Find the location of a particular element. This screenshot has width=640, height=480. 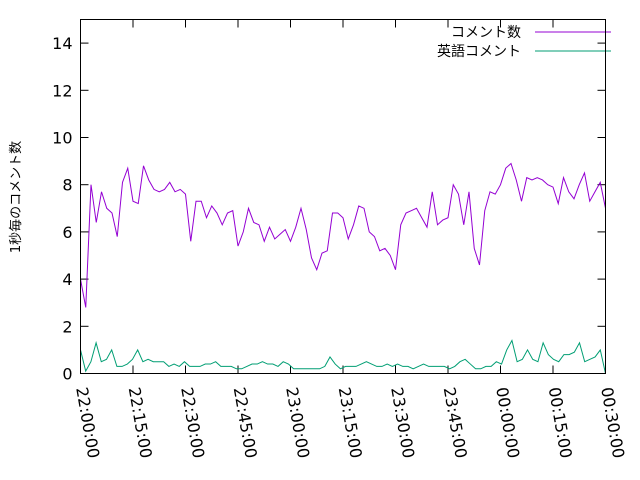

y-tick-label: 14 is located at coordinates (62, 43).